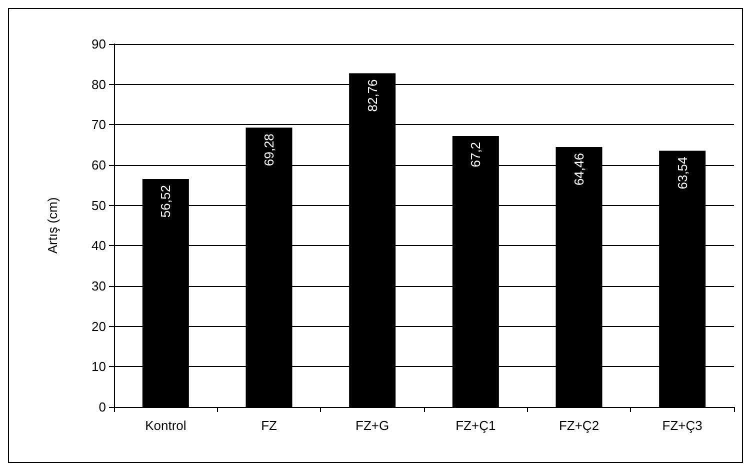  What do you see at coordinates (99, 44) in the screenshot?
I see `y-tick-label: 90` at bounding box center [99, 44].